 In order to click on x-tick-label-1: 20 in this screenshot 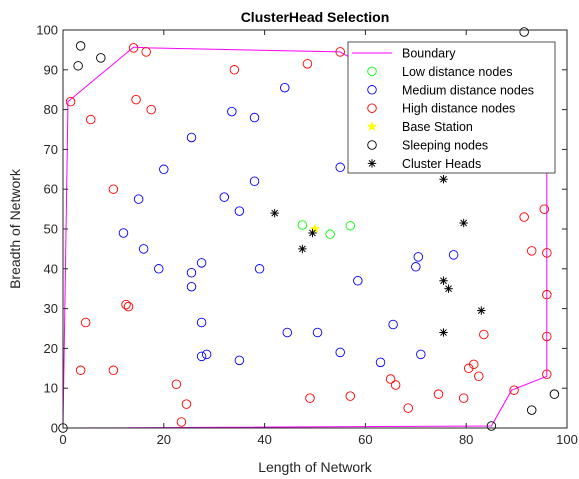, I will do `click(164, 439)`.